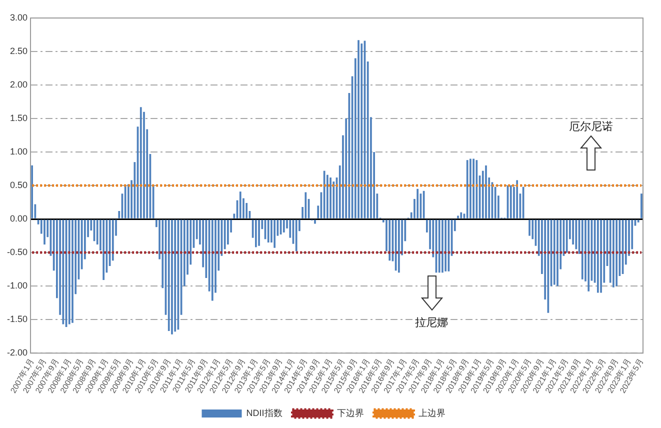  What do you see at coordinates (17, 353) in the screenshot?
I see `y-tick-label: -2.00` at bounding box center [17, 353].